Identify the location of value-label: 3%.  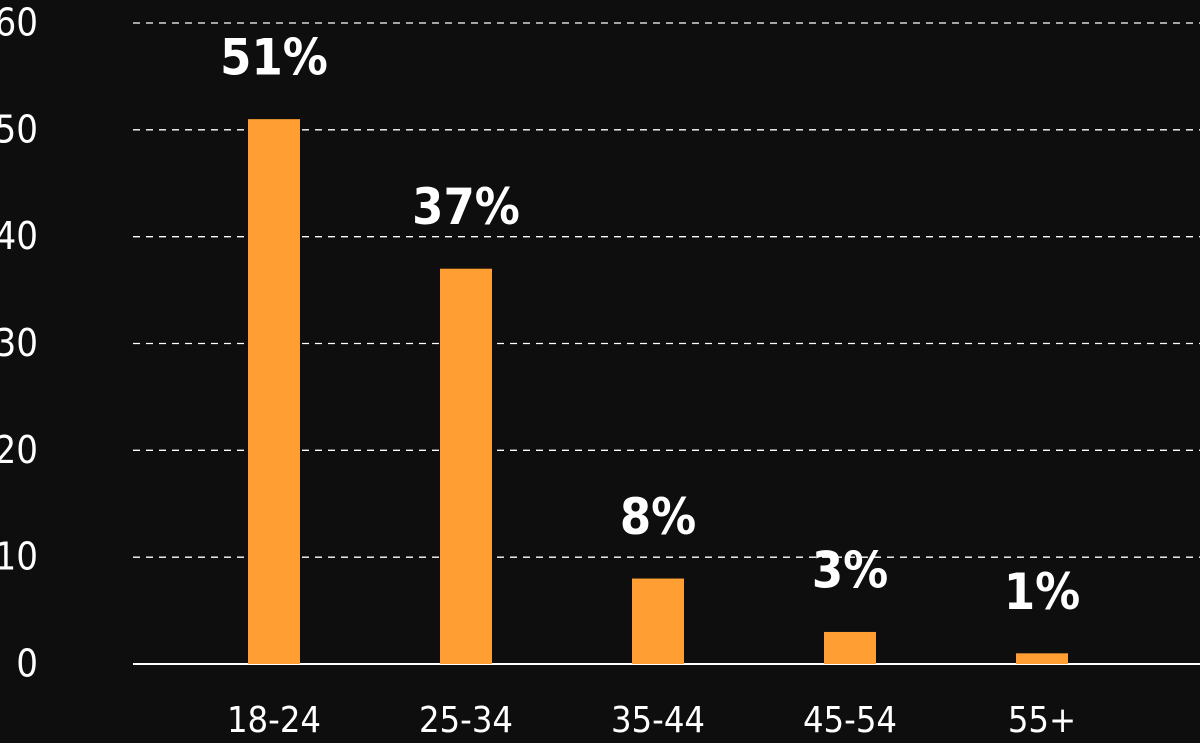
(850, 570).